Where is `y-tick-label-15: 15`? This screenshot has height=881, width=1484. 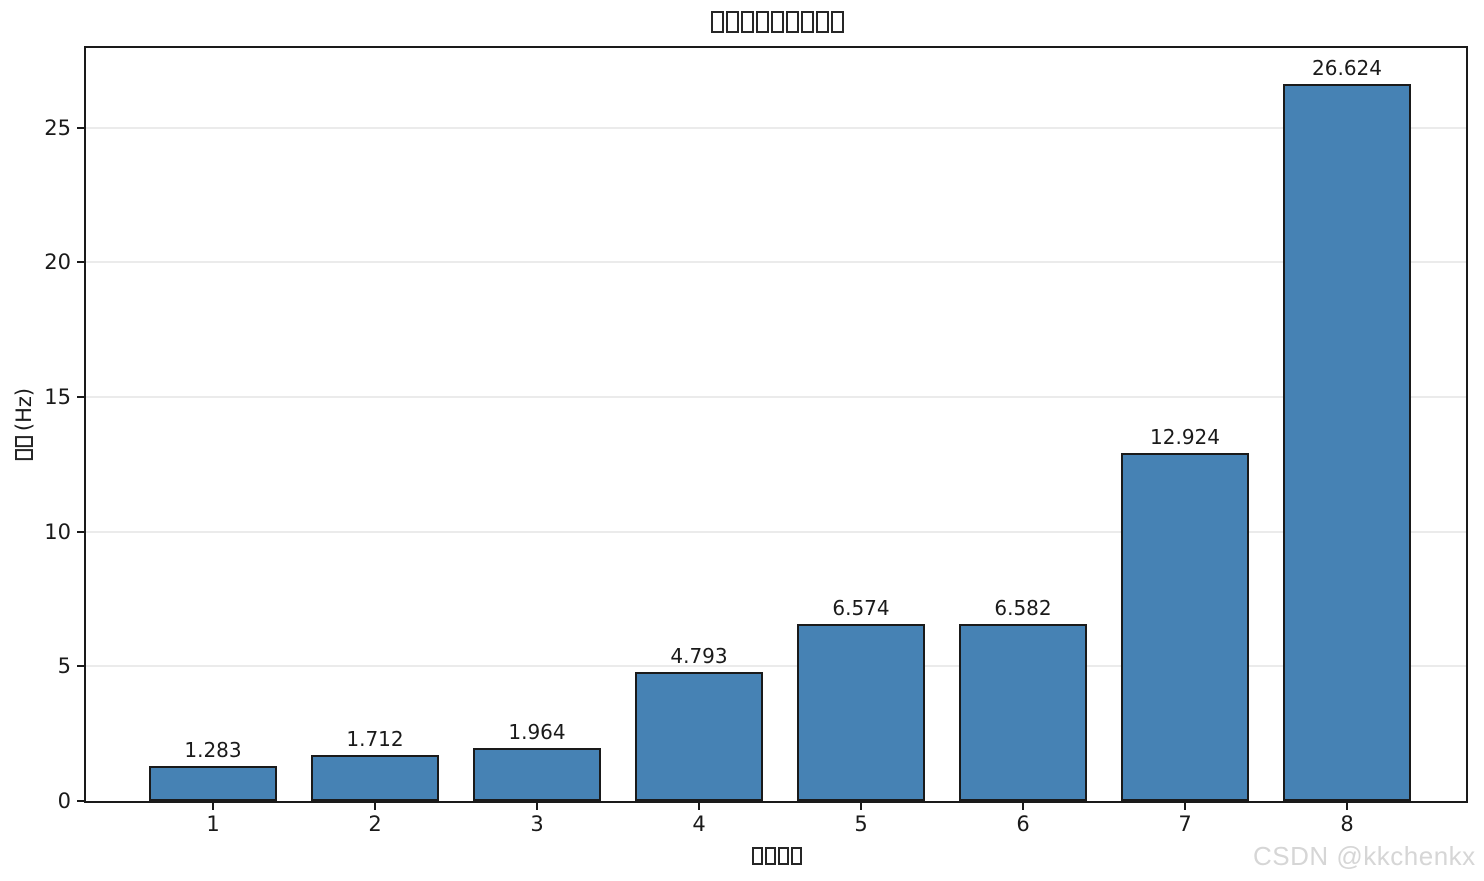
y-tick-label-15: 15 is located at coordinates (57, 396).